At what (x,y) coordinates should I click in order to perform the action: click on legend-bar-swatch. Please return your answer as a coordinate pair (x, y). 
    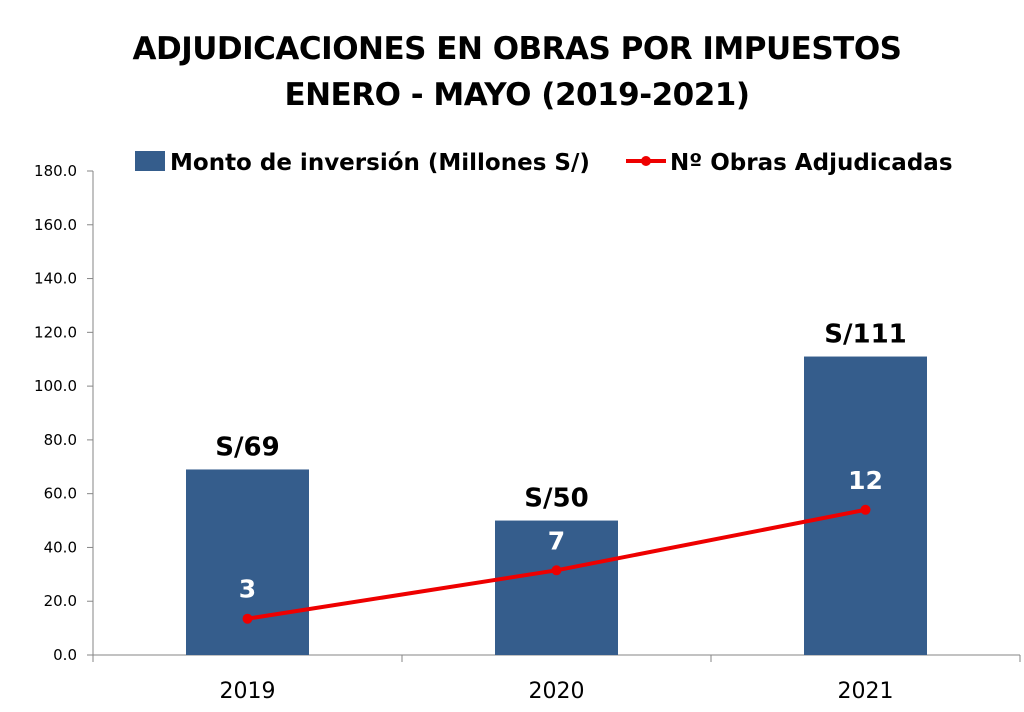
    Looking at the image, I should click on (150, 161).